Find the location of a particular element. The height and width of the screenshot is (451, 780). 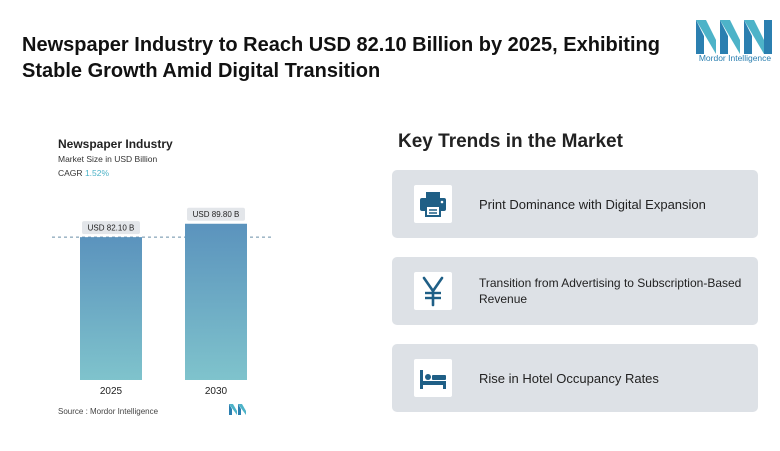

cagr-label: CAGR 1.52% is located at coordinates (83, 173).